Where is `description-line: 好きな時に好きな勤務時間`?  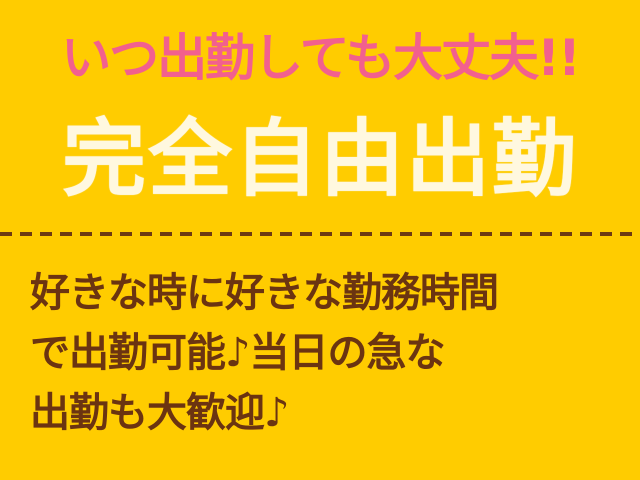
description-line: 好きな時に好きな勤務時間 is located at coordinates (264, 293).